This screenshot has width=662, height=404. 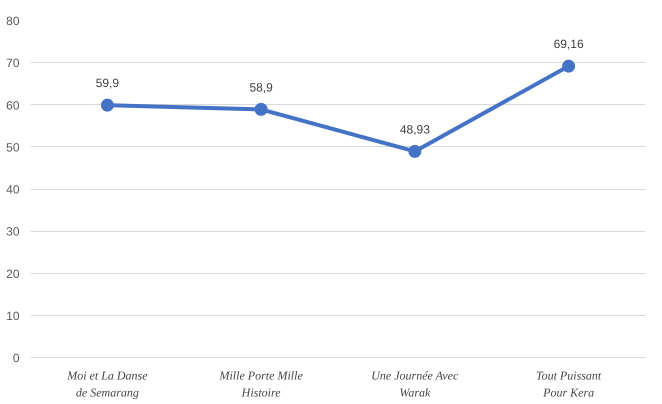 I want to click on x-tick-label: Mille Porte Mille Histoire, so click(x=261, y=384).